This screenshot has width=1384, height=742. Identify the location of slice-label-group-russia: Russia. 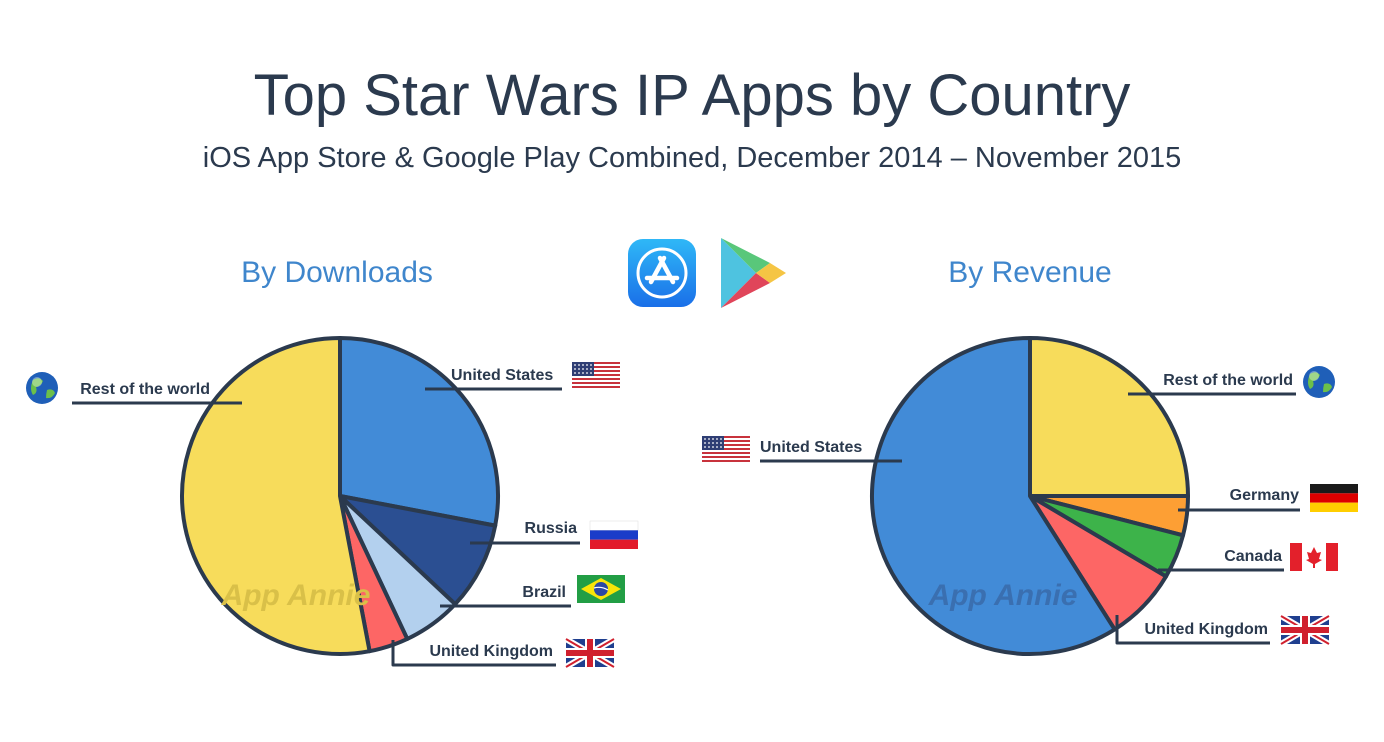
(554, 534).